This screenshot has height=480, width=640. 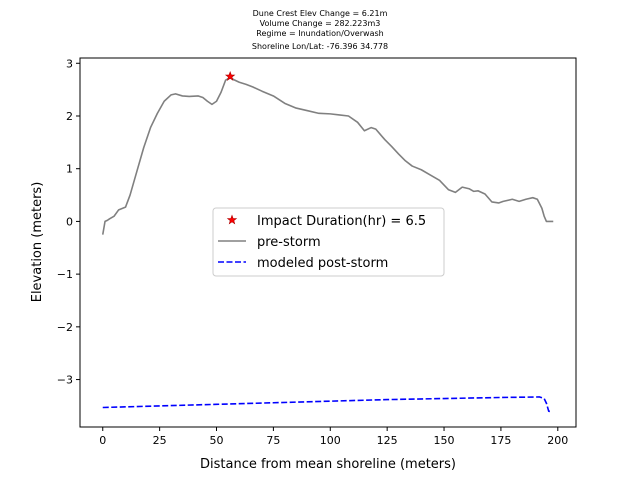 I want to click on title-line-2: Volume Change = 282.223m3, so click(x=320, y=23).